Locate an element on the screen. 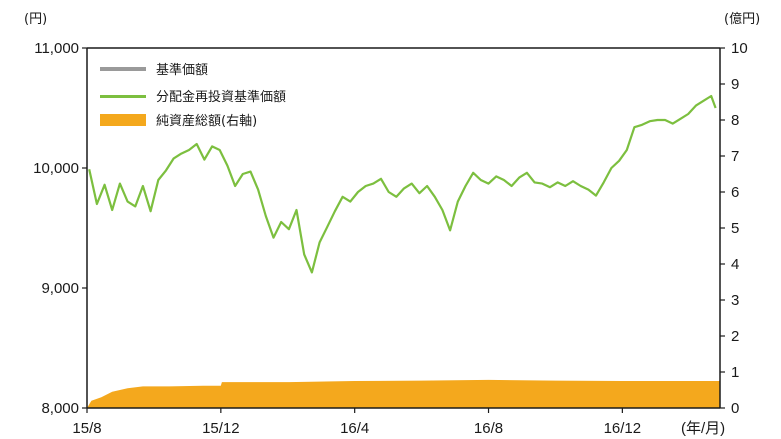  right-axis-ticks: 0 1 2 3 4 5 6 7 8 9 10 is located at coordinates (734, 228).